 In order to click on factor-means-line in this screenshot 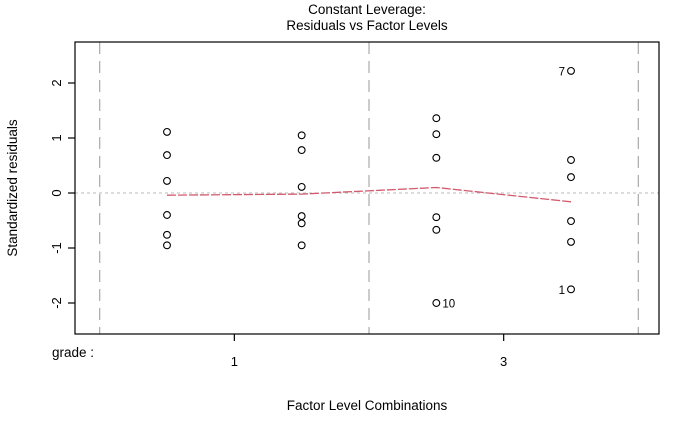, I will do `click(369, 194)`.